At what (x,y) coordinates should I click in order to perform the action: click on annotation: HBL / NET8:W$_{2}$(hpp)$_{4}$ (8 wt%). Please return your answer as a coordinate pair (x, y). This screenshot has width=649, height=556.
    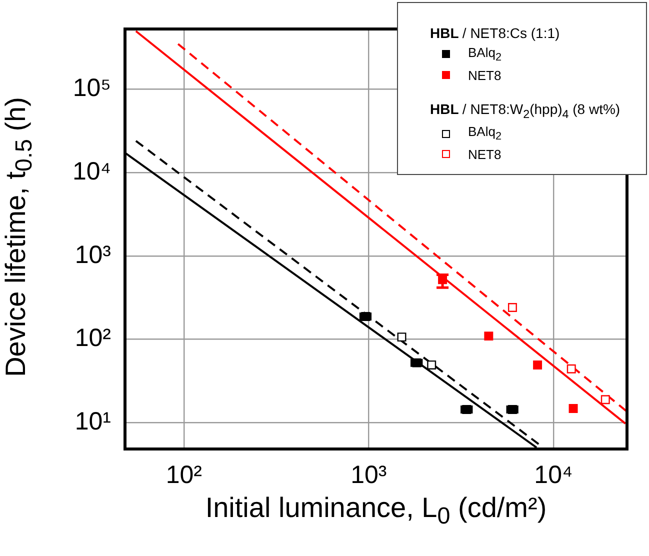
    Looking at the image, I should click on (526, 110).